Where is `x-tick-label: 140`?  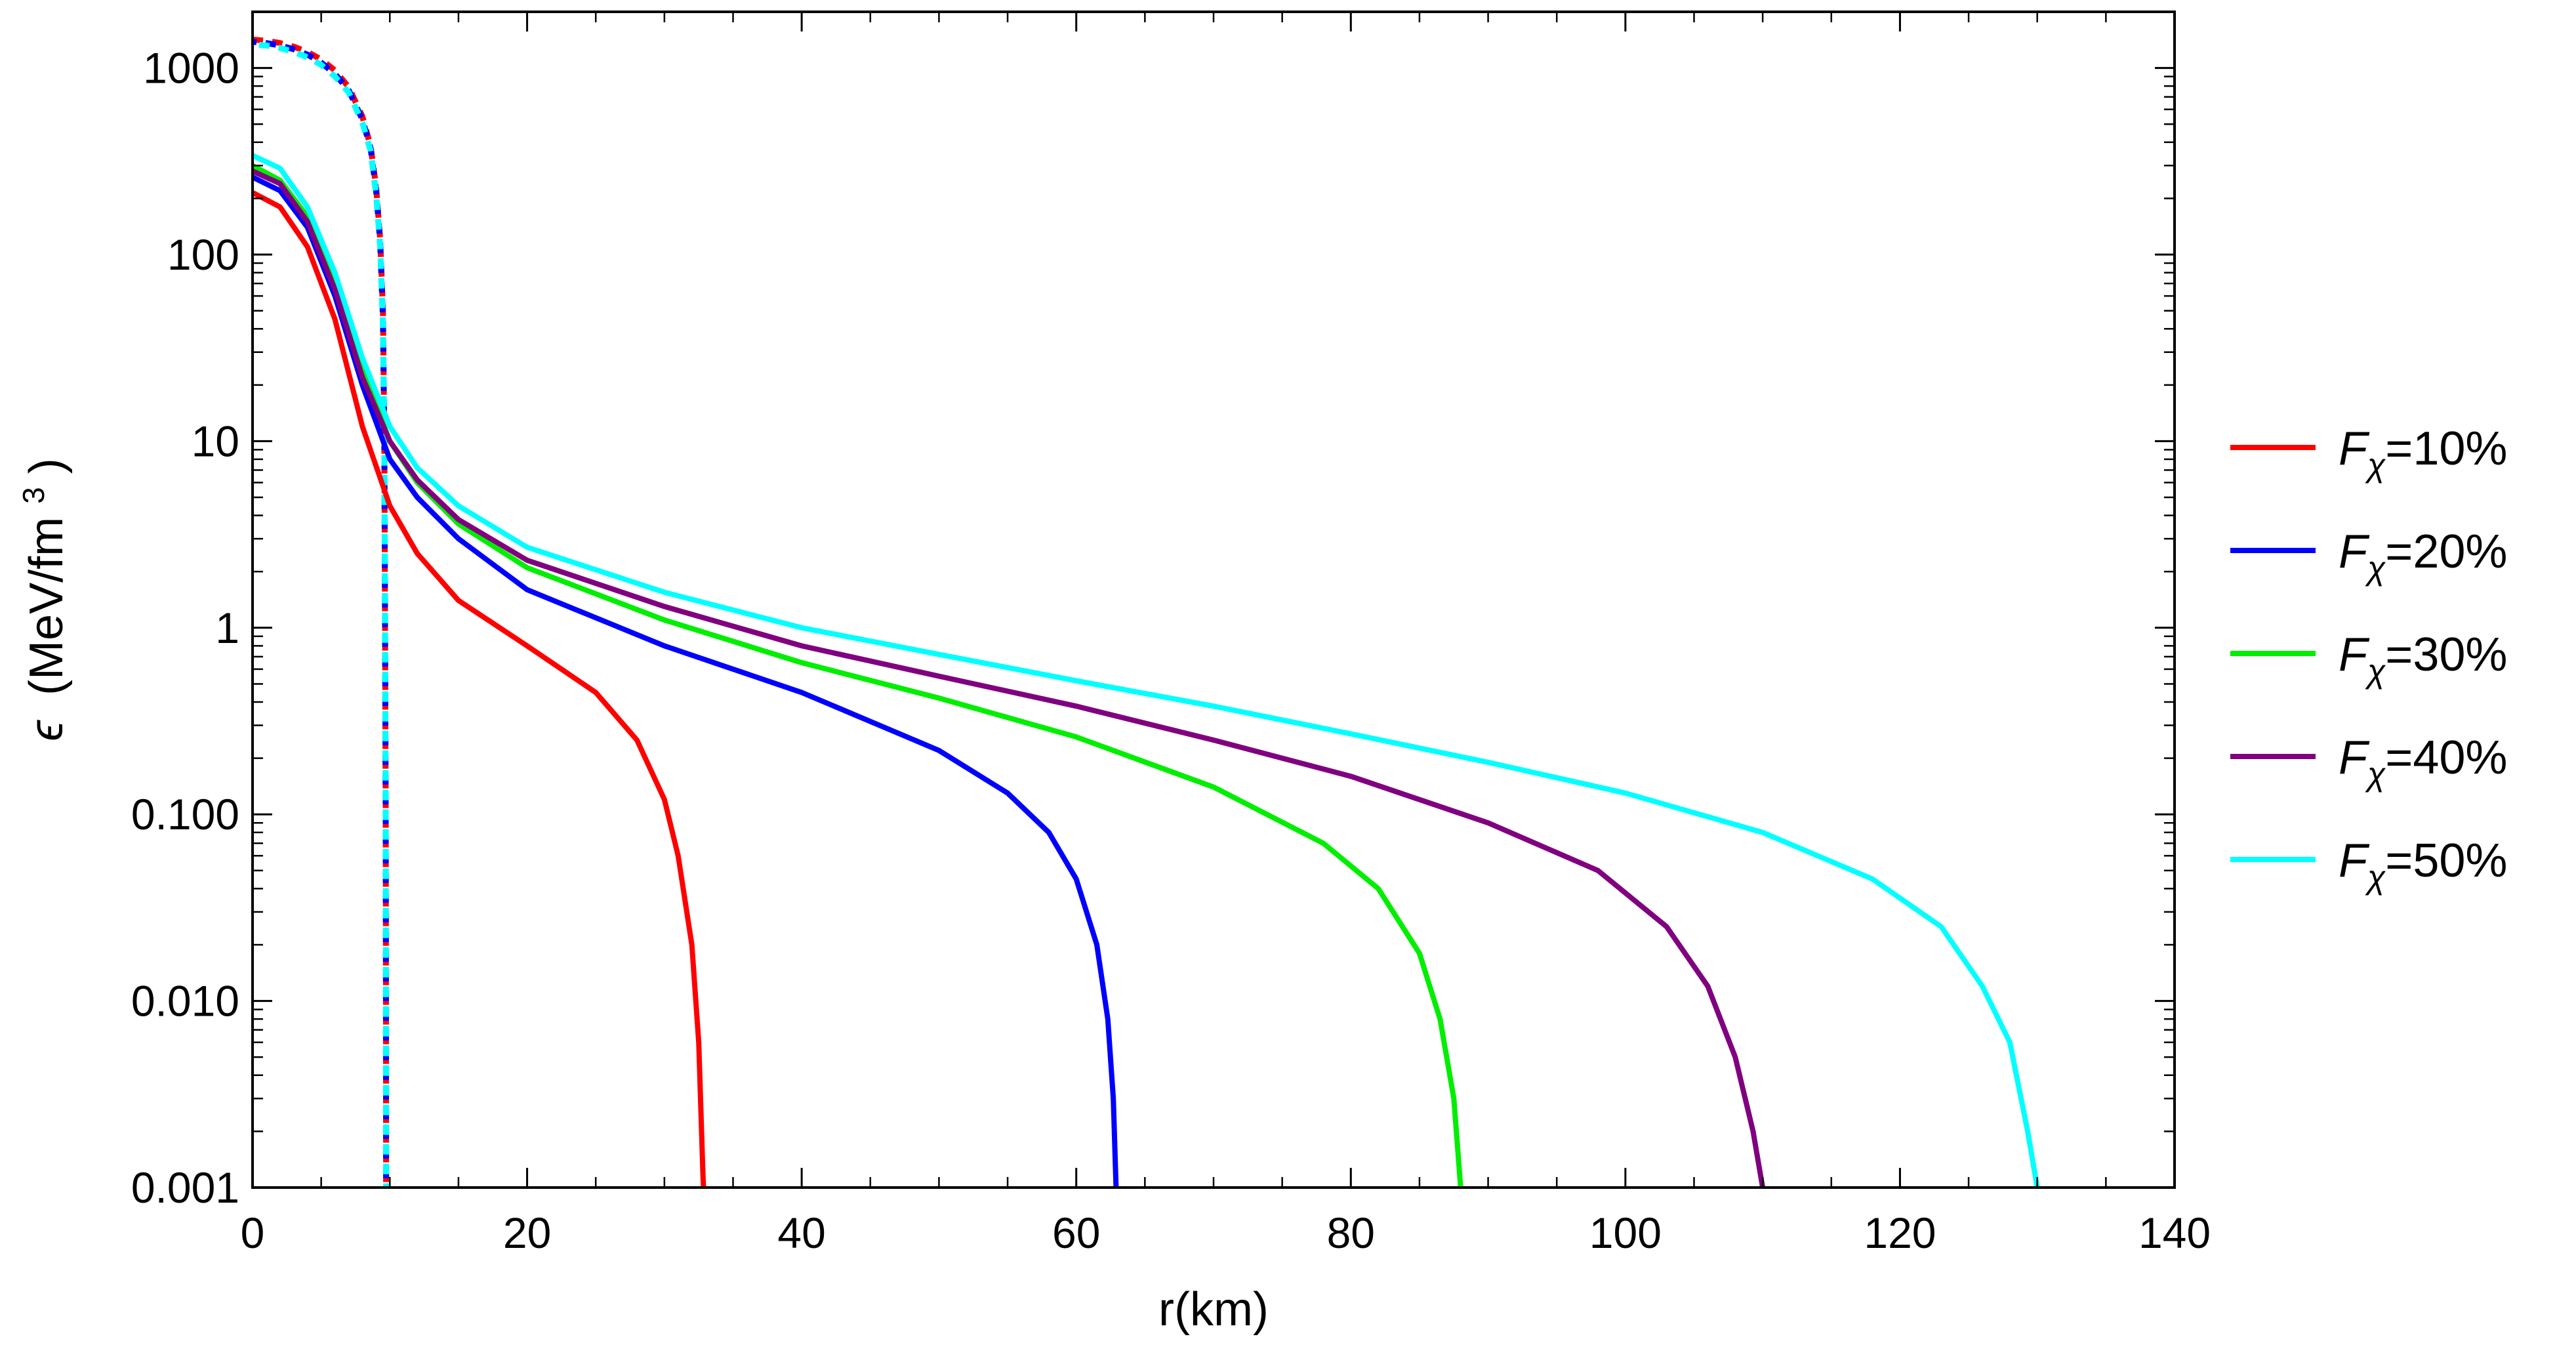 x-tick-label: 140 is located at coordinates (2174, 1233).